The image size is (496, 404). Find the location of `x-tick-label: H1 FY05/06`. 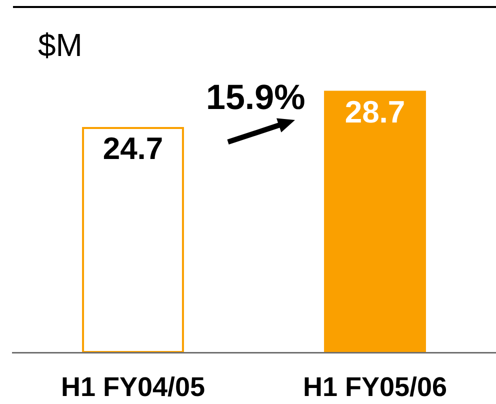

x-tick-label: H1 FY05/06 is located at coordinates (375, 387).